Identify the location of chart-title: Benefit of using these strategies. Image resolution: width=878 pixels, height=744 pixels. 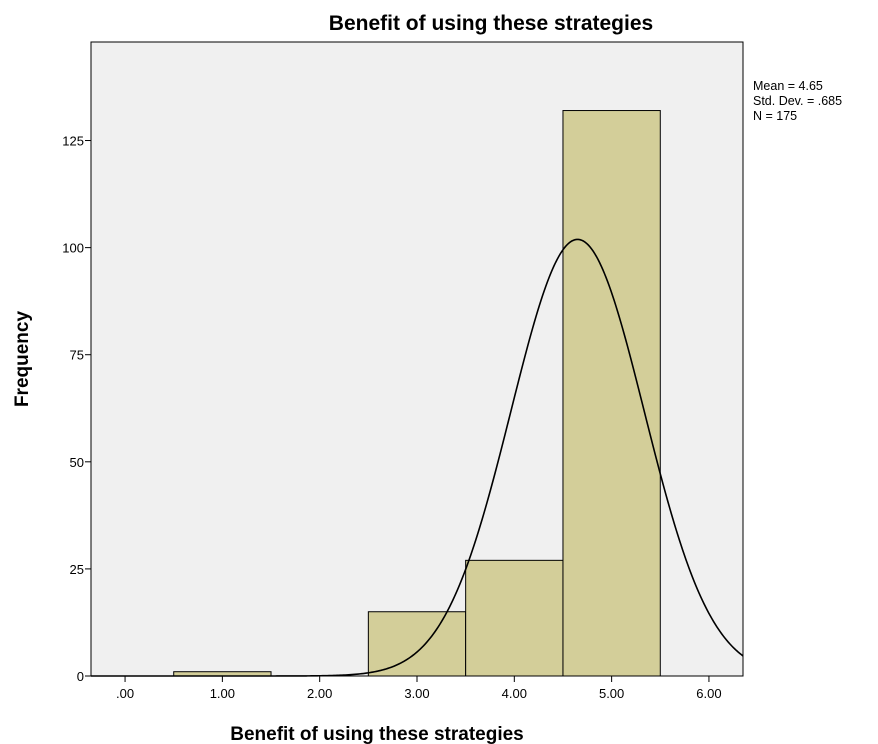
(491, 23).